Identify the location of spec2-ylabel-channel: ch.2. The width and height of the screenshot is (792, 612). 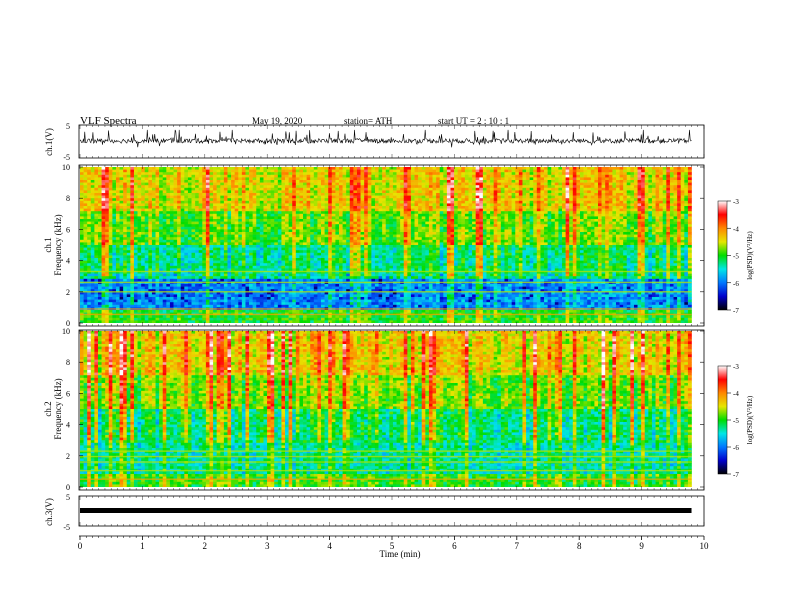
(48, 408).